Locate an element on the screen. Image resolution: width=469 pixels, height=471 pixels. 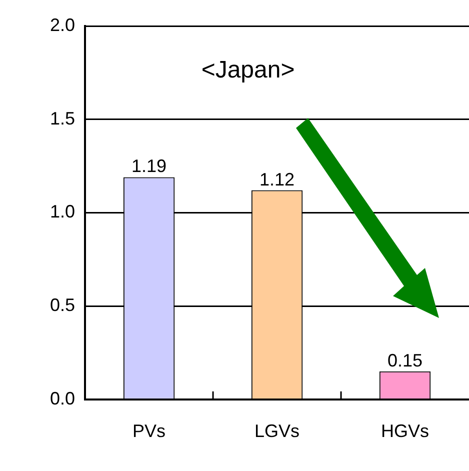
y-tick-label: 1.0 is located at coordinates (63, 212).